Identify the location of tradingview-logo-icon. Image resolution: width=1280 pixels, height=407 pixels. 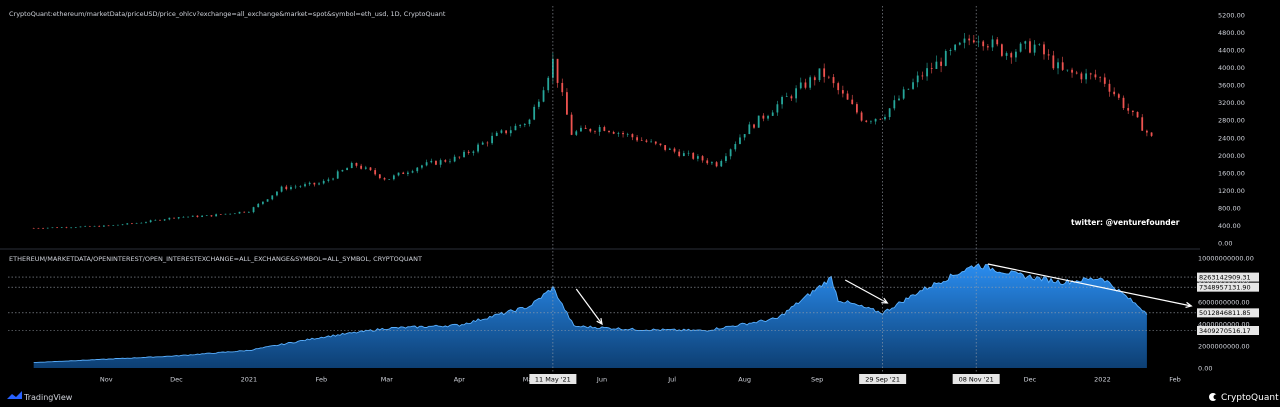
(14, 395).